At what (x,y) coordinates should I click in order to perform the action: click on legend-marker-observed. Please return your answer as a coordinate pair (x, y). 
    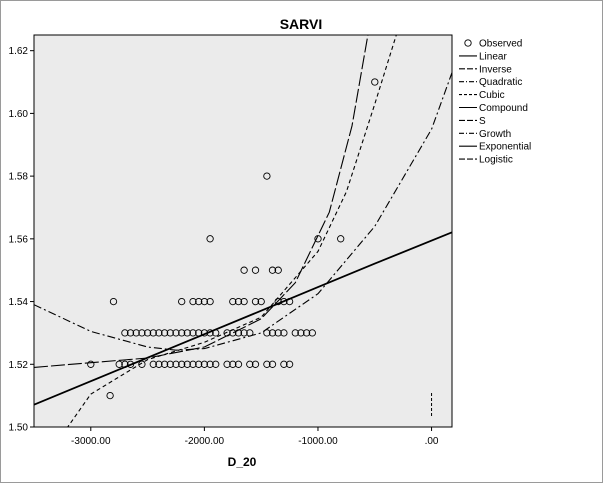
    Looking at the image, I should click on (468, 43).